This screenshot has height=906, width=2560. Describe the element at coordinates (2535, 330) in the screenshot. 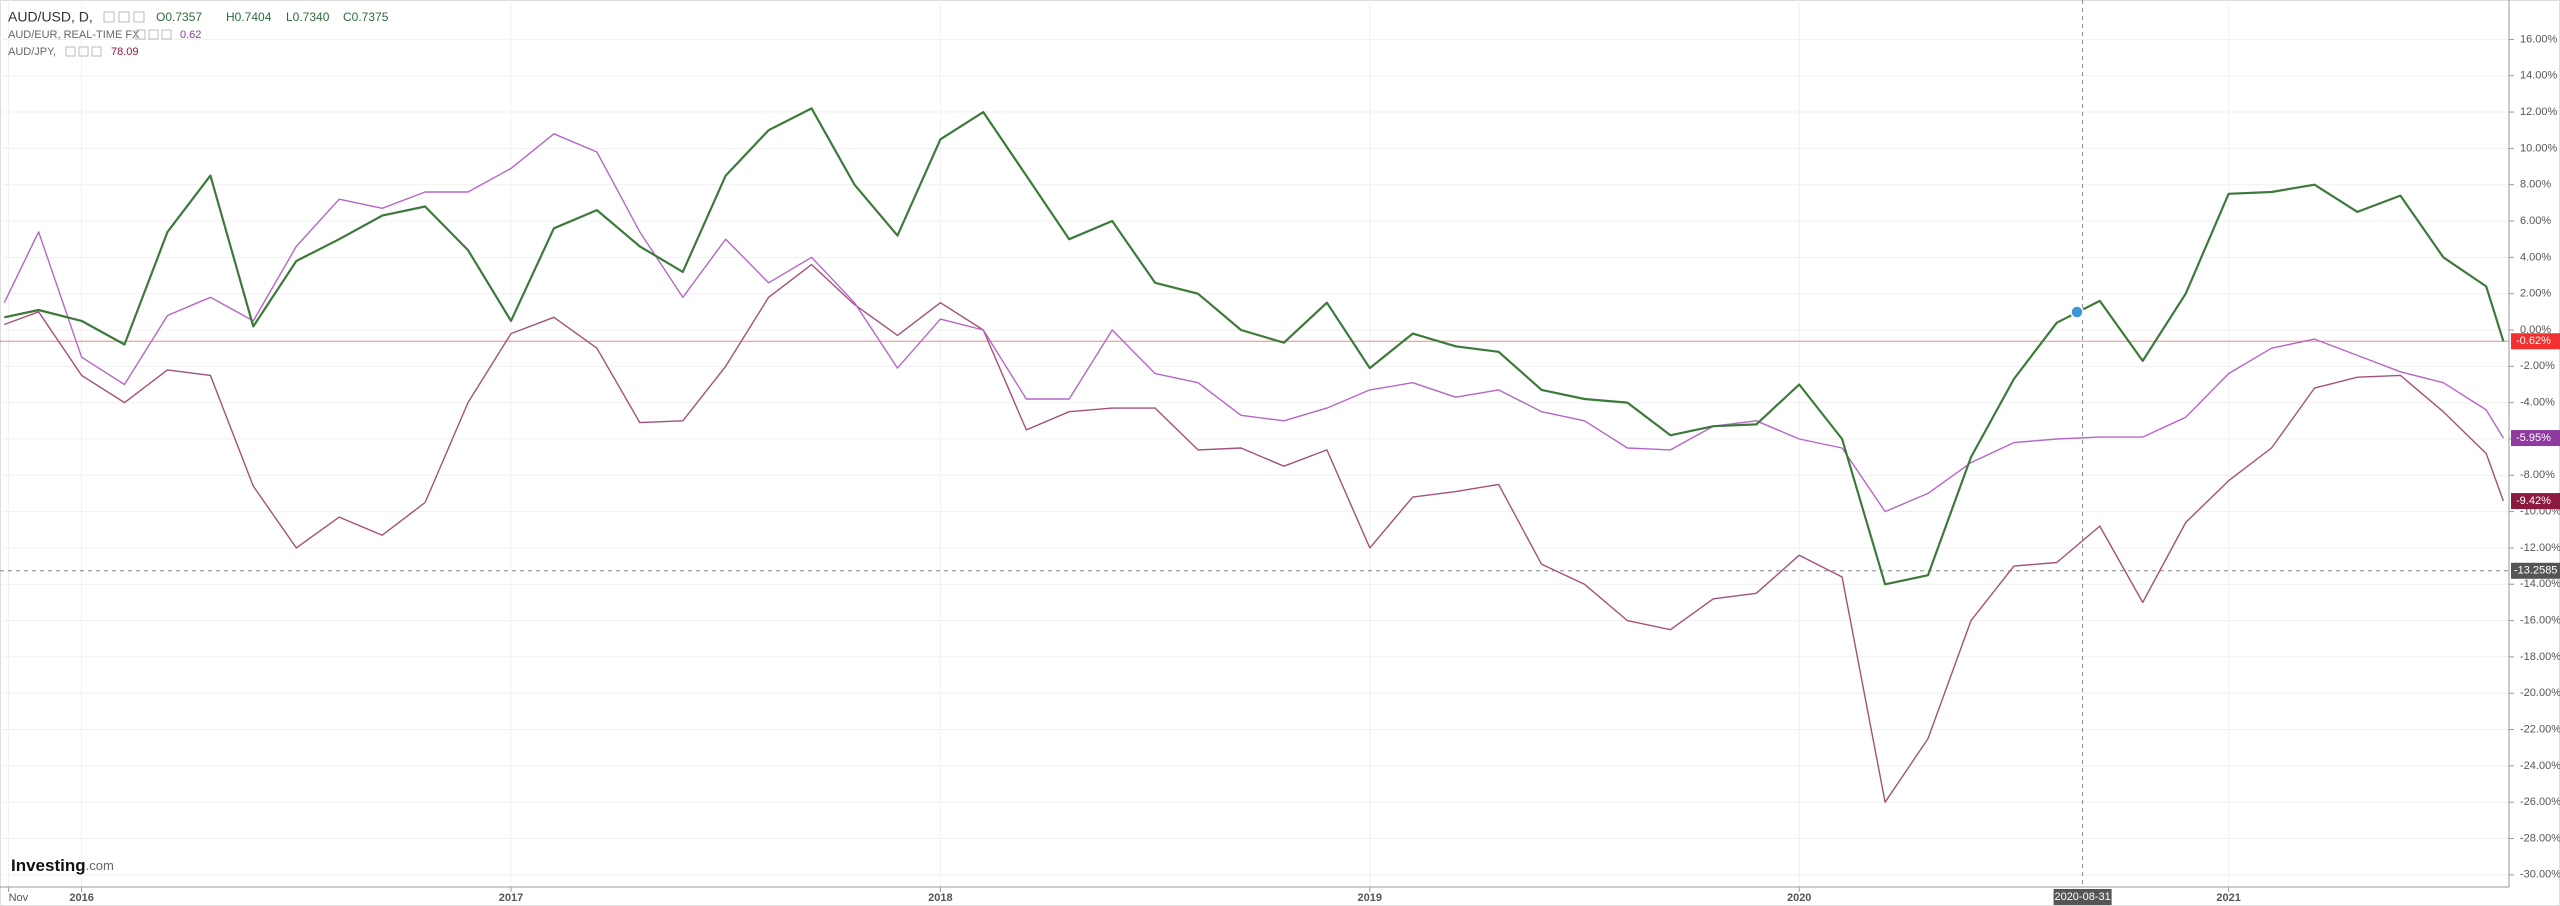

I see `y-tick-label: 0.00%` at that location.